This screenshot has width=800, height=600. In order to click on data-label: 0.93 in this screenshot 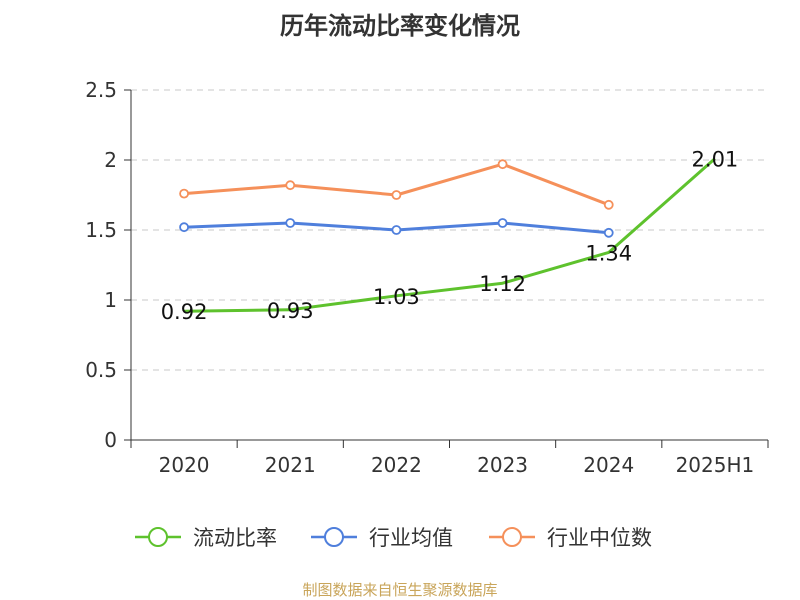, I will do `click(290, 311)`.